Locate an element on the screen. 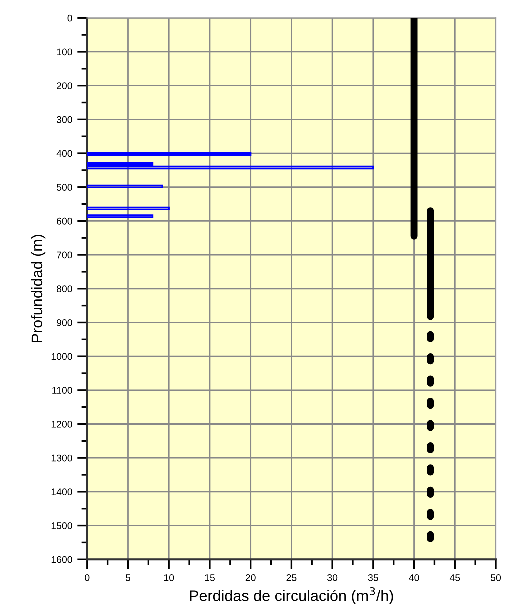 This screenshot has height=605, width=514. y-tick-label: 200 is located at coordinates (64, 86).